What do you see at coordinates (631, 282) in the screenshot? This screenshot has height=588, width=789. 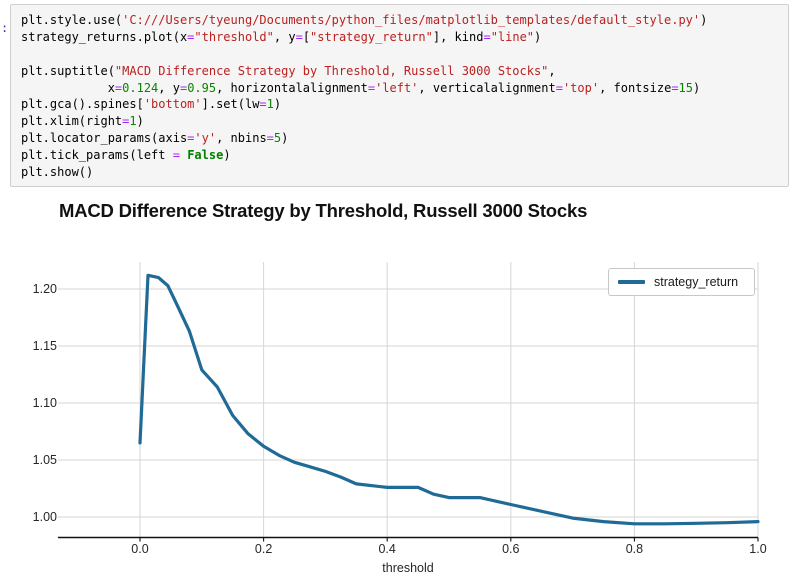 I see `legend-line-swatch` at bounding box center [631, 282].